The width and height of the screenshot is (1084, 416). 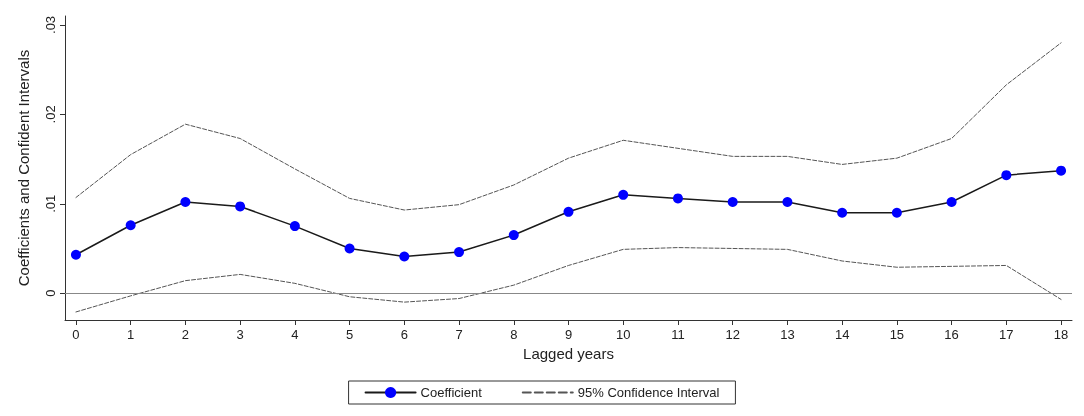 I want to click on x-tick-label: 2, so click(x=185, y=334).